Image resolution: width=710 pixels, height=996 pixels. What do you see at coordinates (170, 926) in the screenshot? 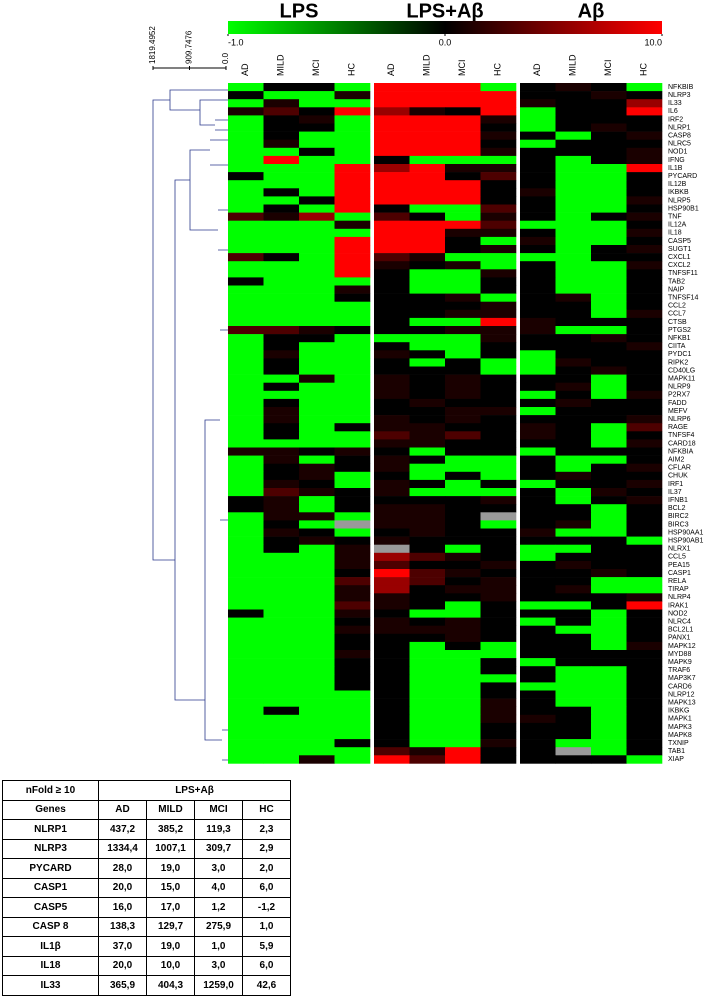
I see `table-cell: 129,7` at bounding box center [170, 926].